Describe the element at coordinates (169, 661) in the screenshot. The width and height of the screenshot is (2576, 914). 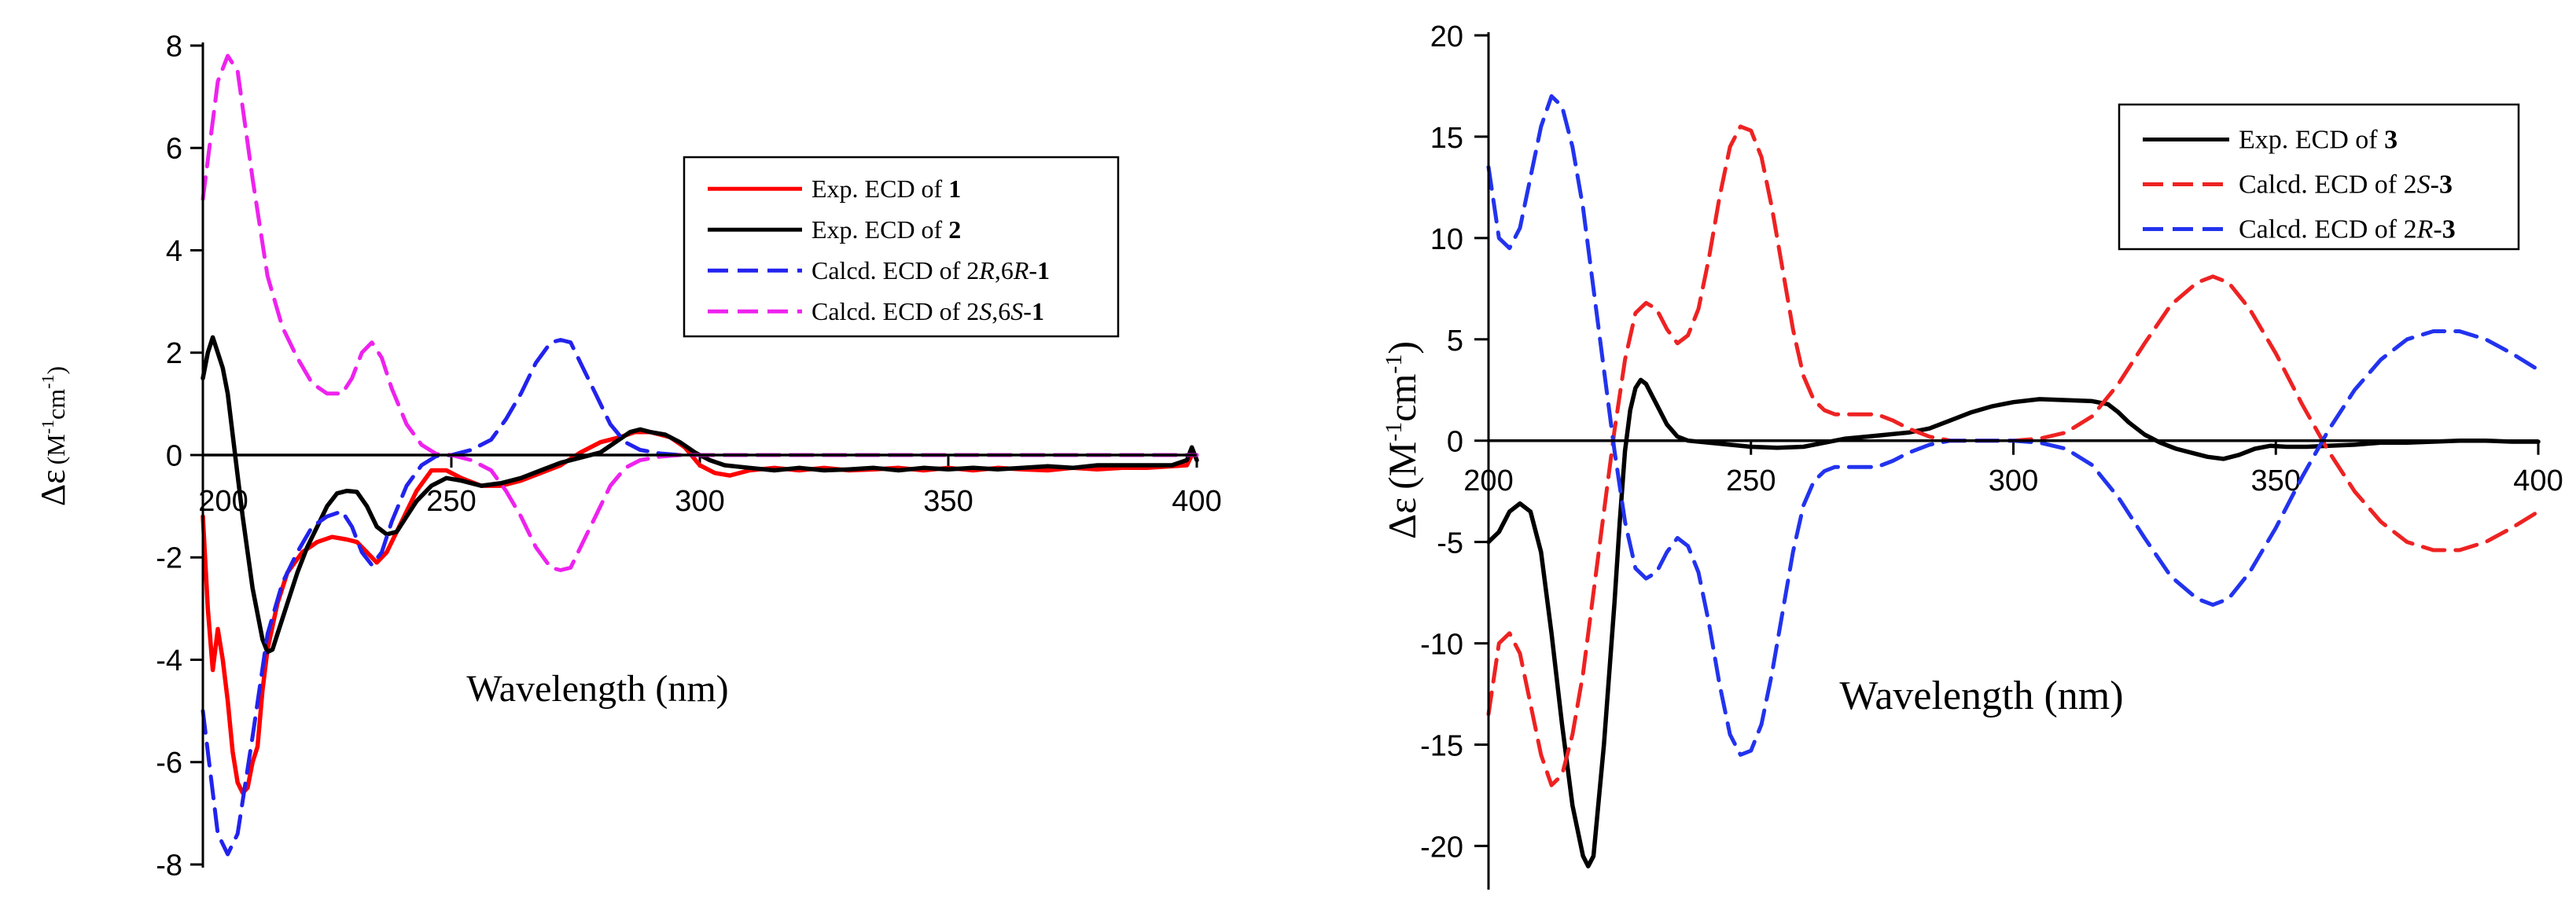
I see `l-y-tick-label: -4` at that location.